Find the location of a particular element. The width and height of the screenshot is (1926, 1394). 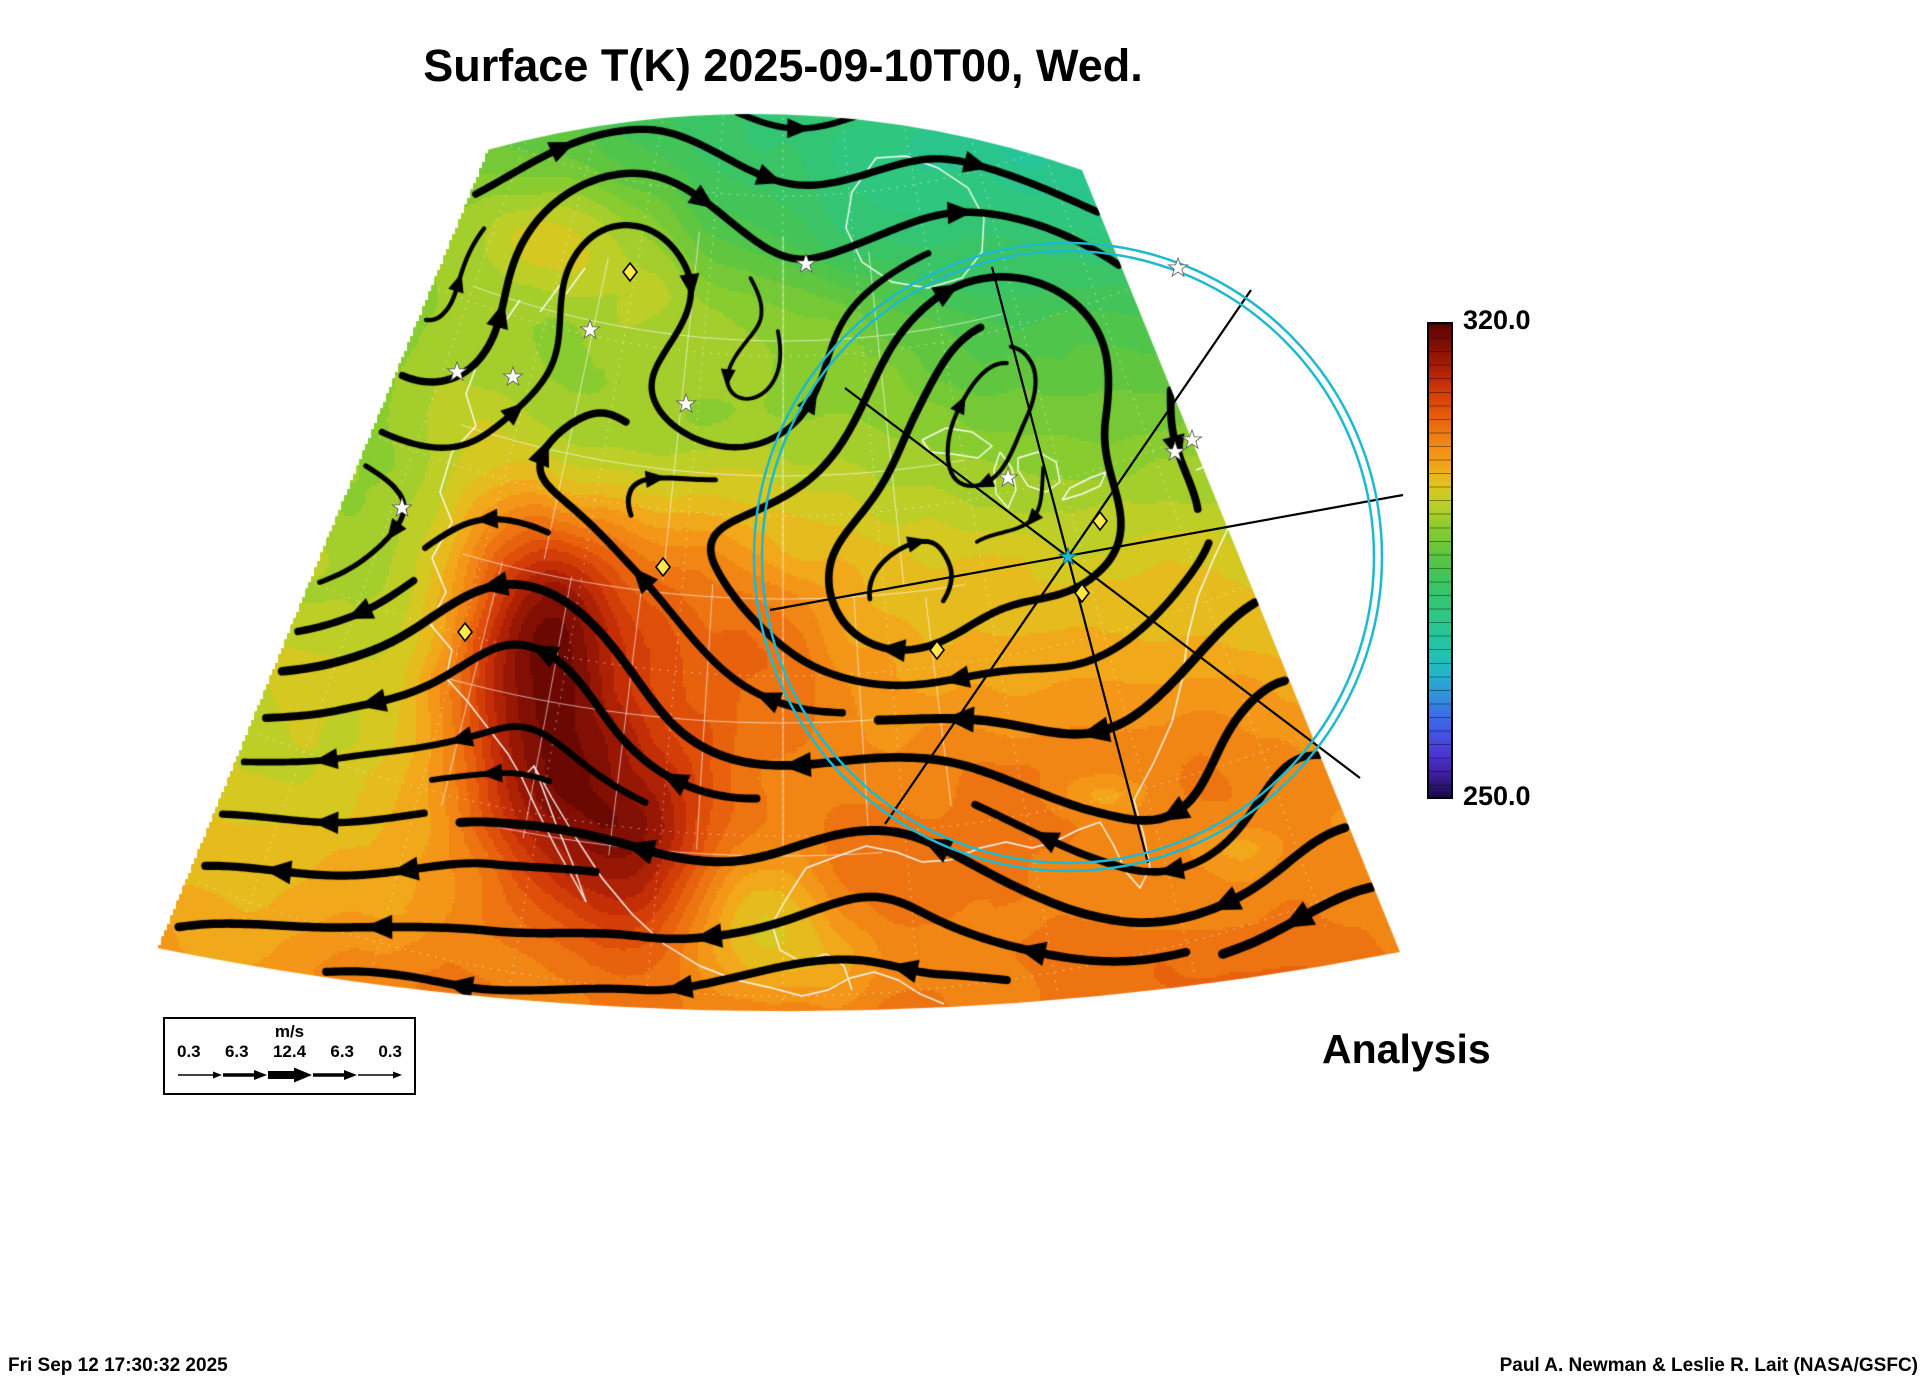

wind-legend-values: 0.3 6.3 12.4 6.3 0.3 is located at coordinates (289, 1052).